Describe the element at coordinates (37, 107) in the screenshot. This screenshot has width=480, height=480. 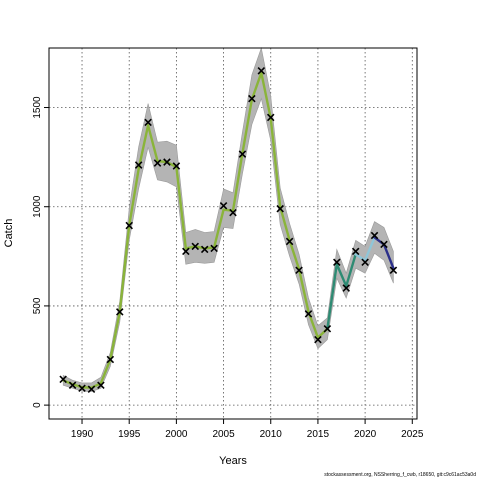
I see `y-tick-label: 1500` at that location.